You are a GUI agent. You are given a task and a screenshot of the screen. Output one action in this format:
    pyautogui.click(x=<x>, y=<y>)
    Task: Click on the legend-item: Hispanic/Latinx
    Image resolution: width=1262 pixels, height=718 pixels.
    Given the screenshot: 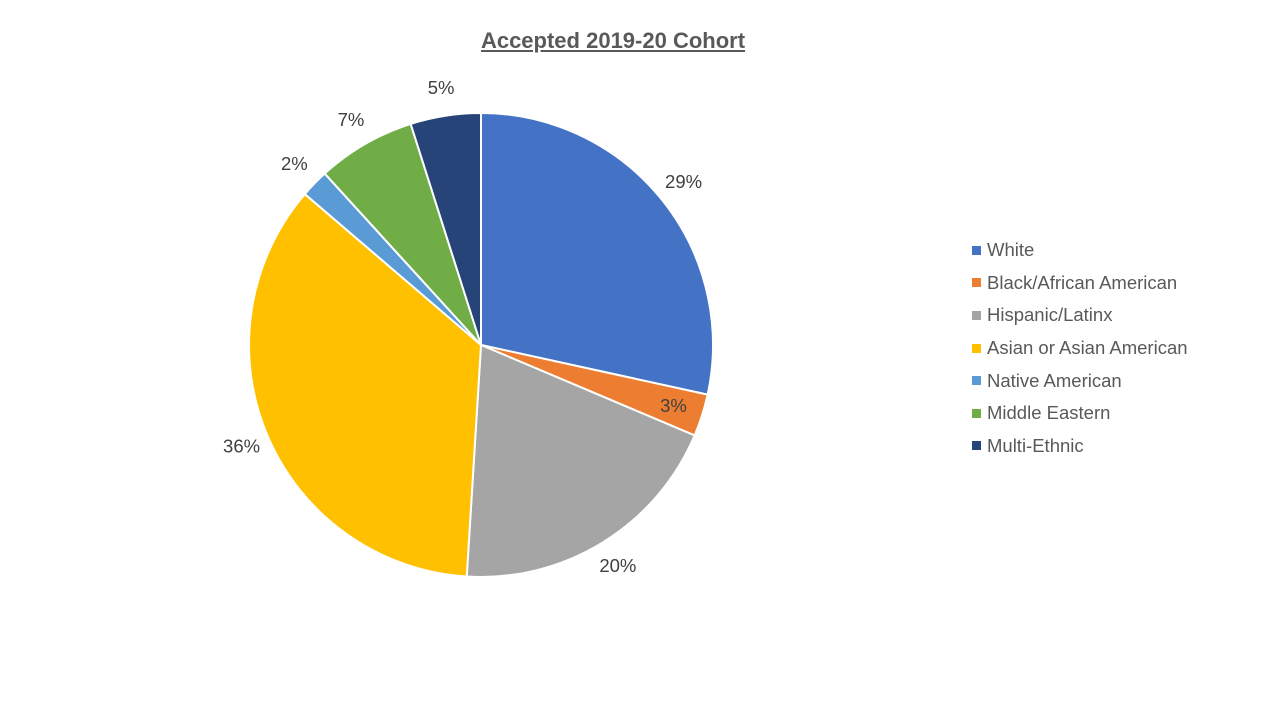 What is the action you would take?
    pyautogui.click(x=1080, y=315)
    